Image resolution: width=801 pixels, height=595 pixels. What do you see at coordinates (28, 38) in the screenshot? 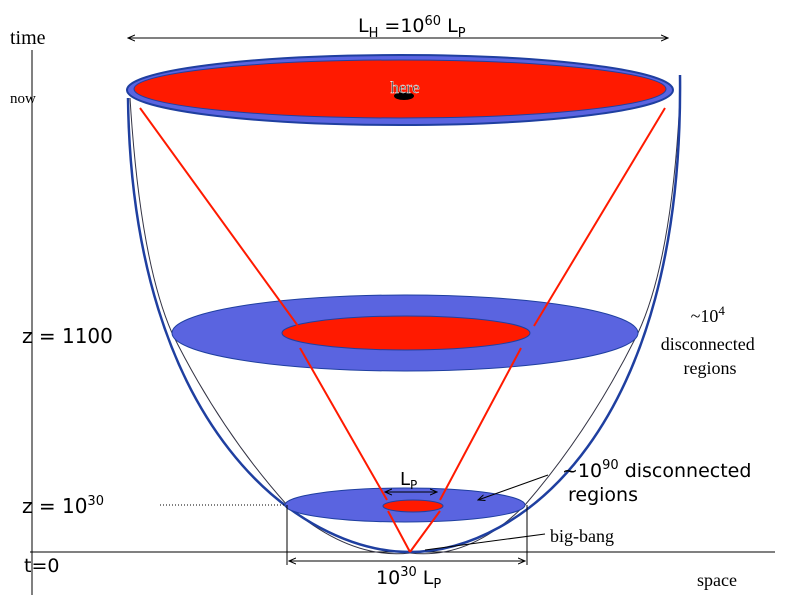
I see `time-label: time` at bounding box center [28, 38].